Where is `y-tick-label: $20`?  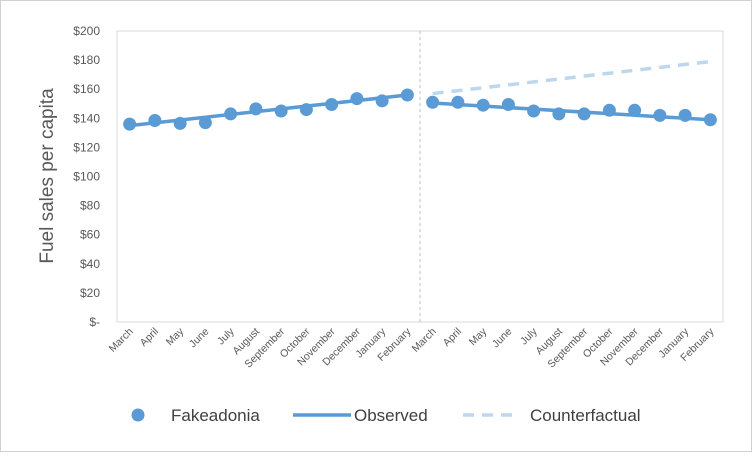
y-tick-label: $20 is located at coordinates (90, 293).